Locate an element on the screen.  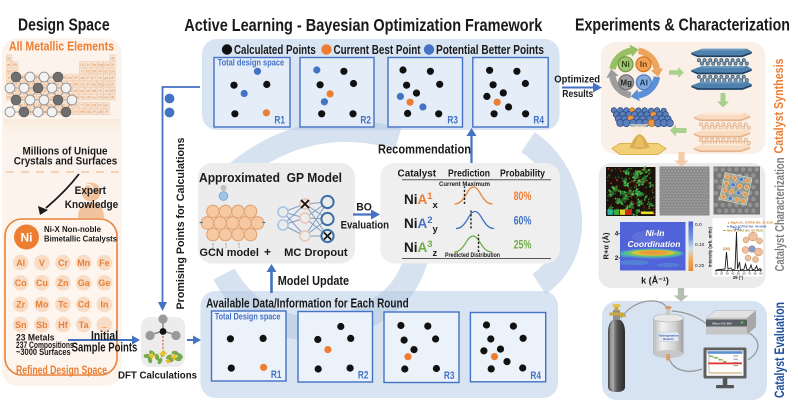
svg-text: Cd is located at coordinates (84, 305).